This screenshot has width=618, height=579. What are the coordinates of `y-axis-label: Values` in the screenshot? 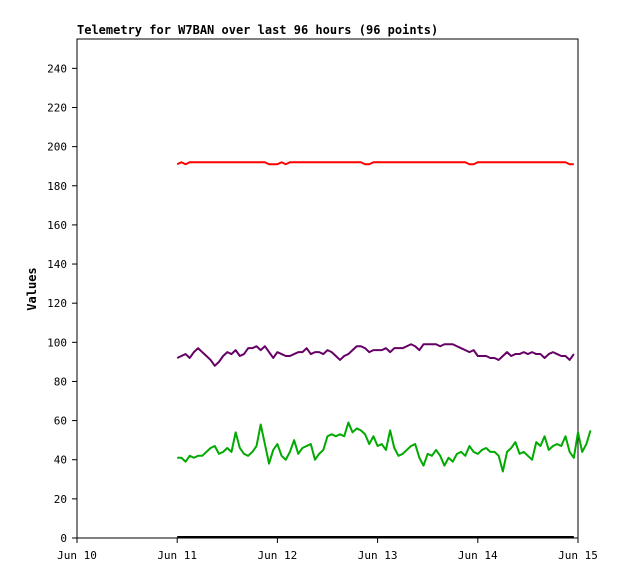 It's located at (32, 289).